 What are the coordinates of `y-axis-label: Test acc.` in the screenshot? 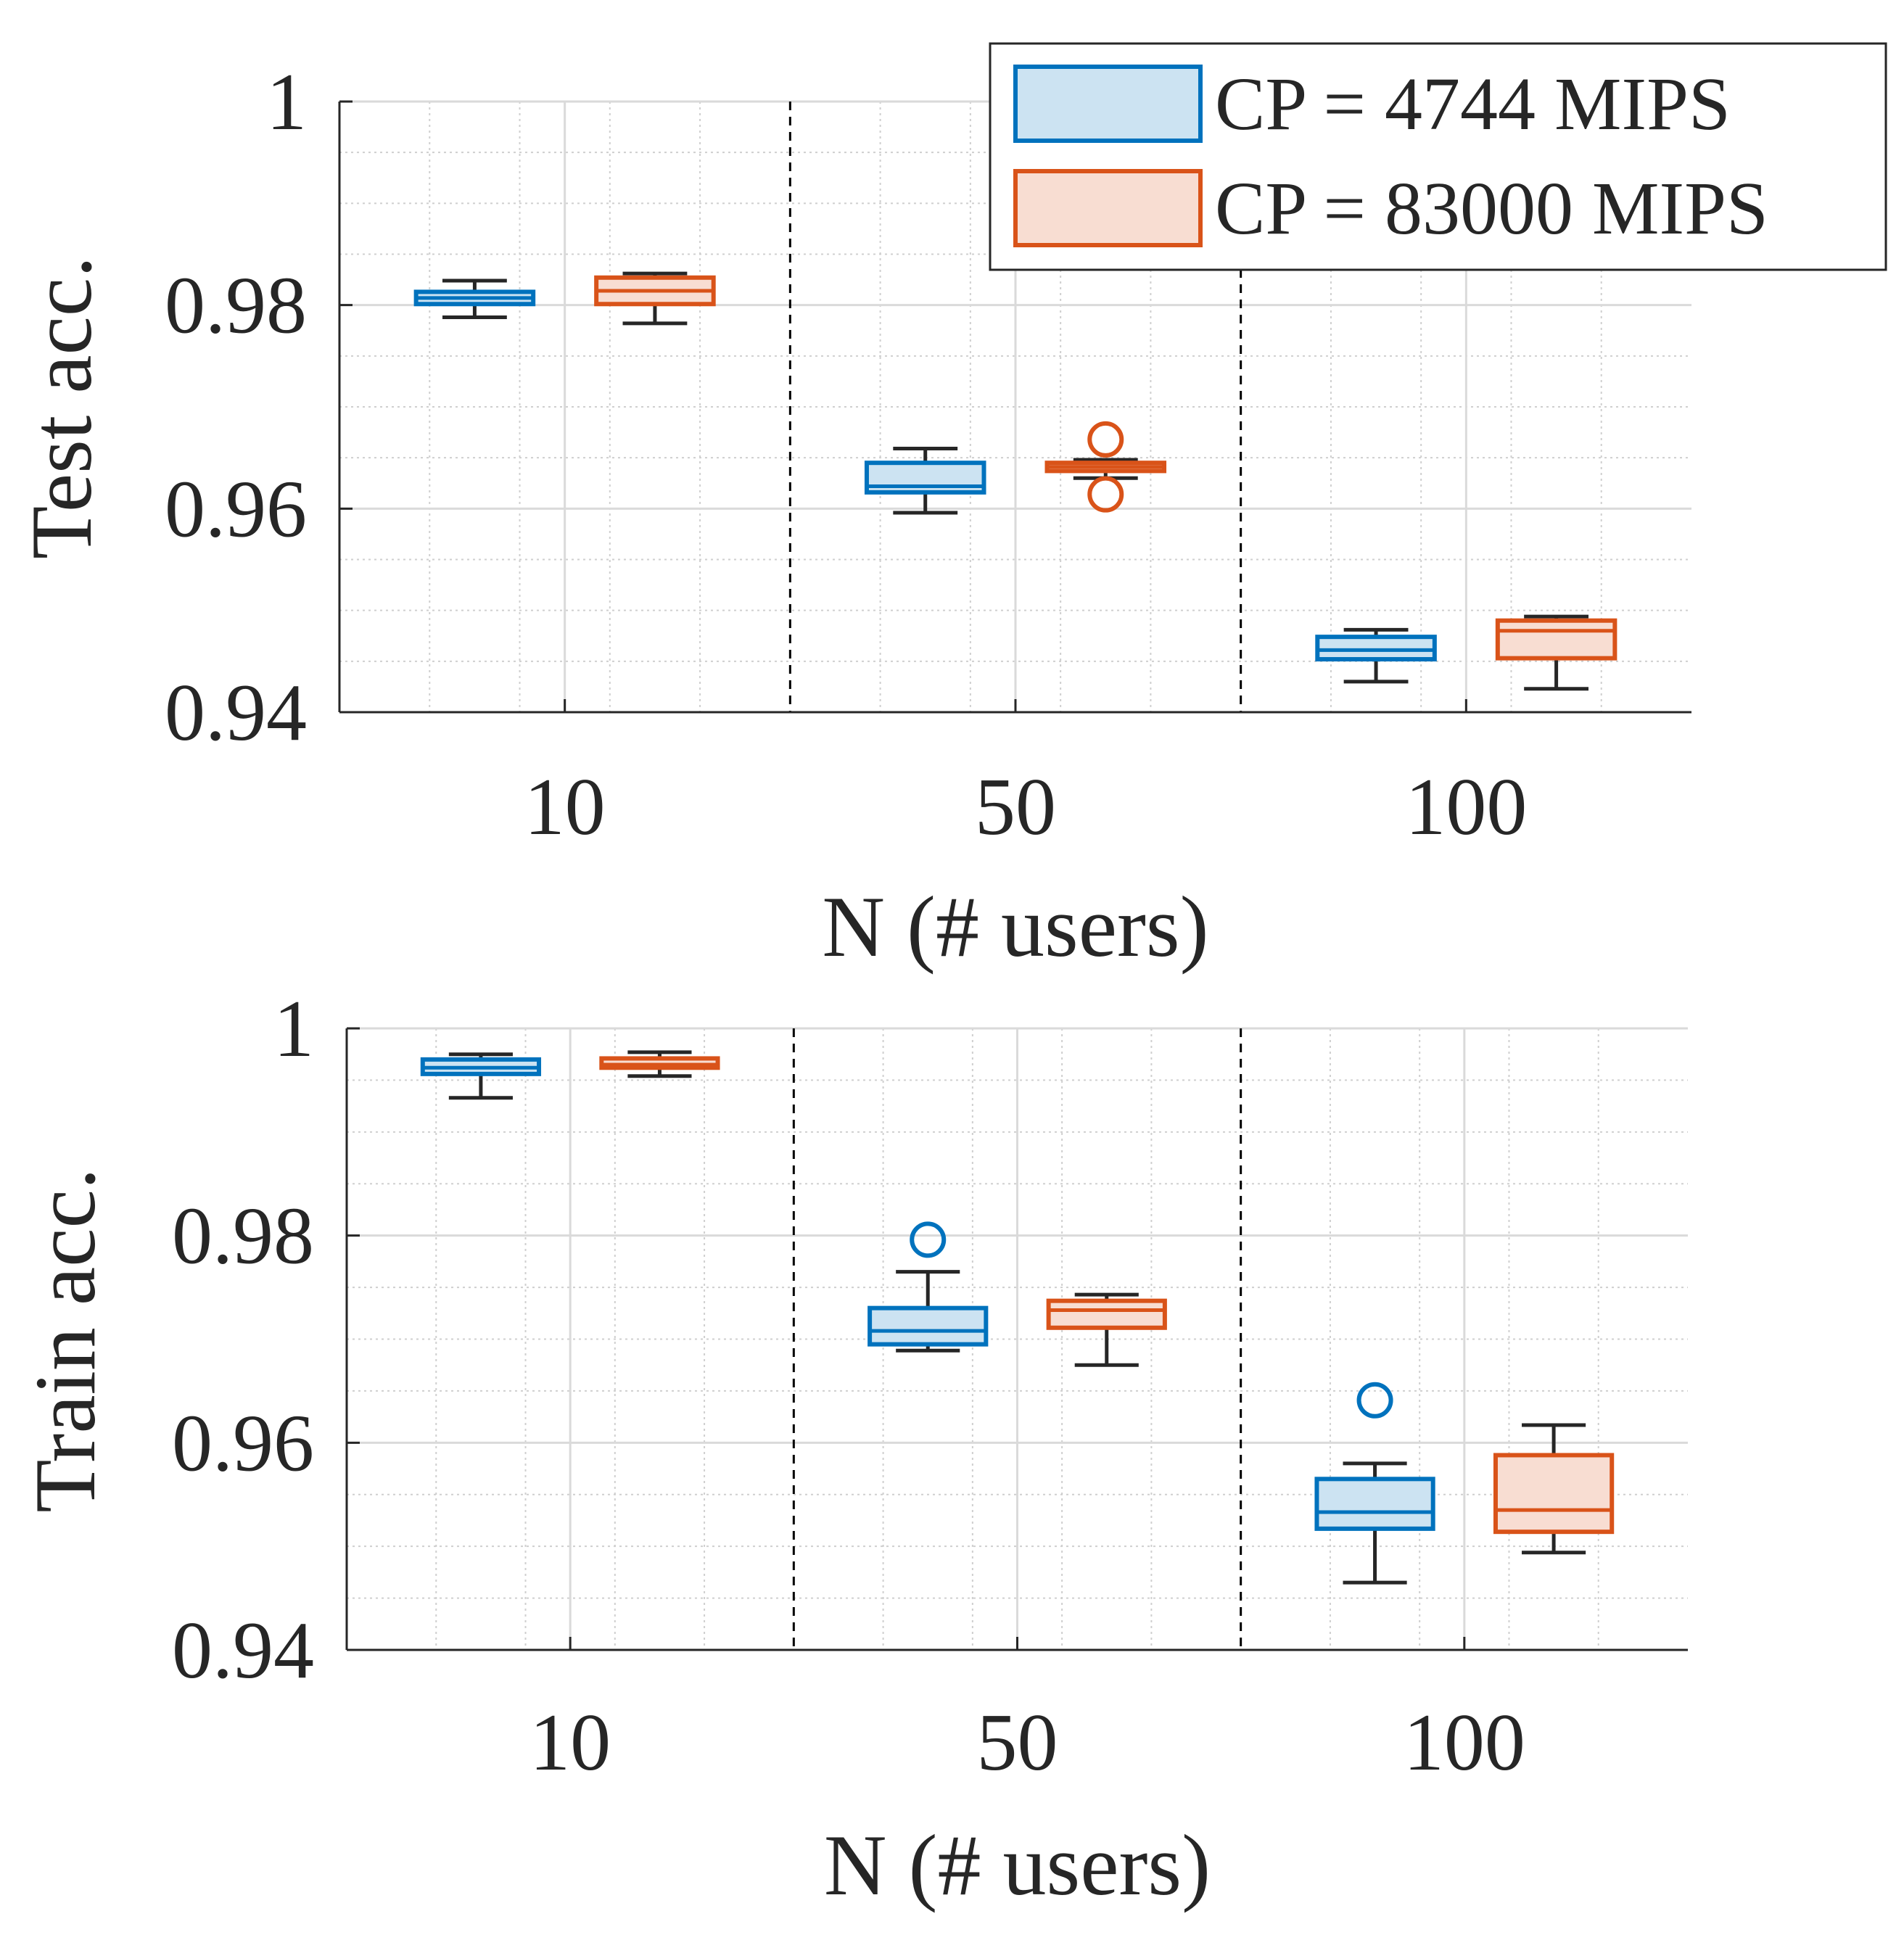 It's located at (61, 408).